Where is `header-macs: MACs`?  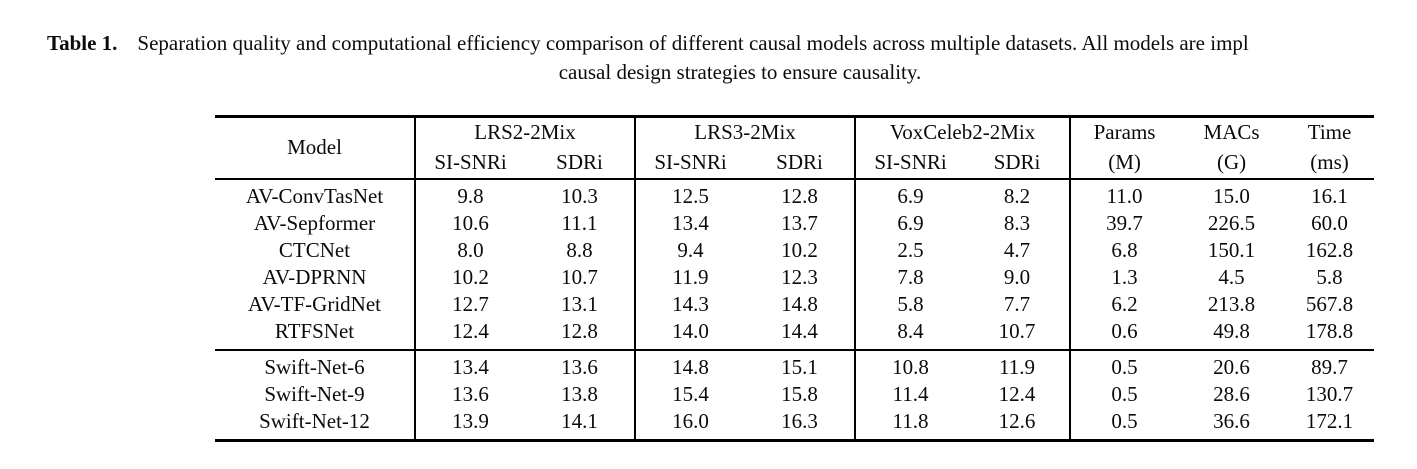 header-macs: MACs is located at coordinates (1231, 132).